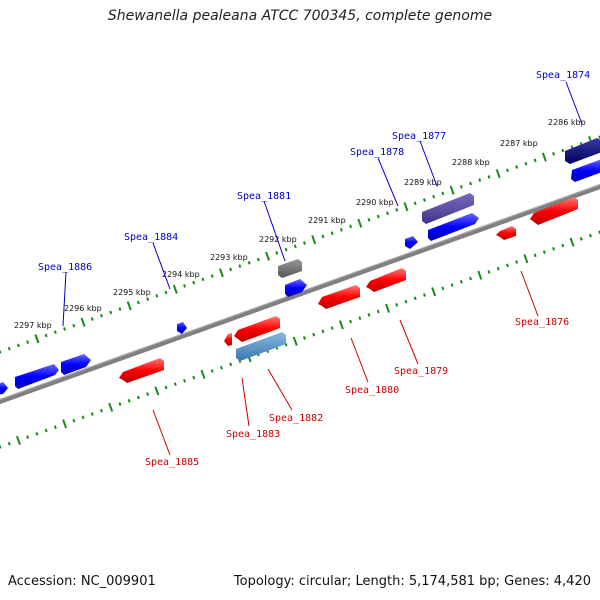 The width and height of the screenshot is (600, 600). I want to click on gene-label: Spea_1882, so click(296, 418).